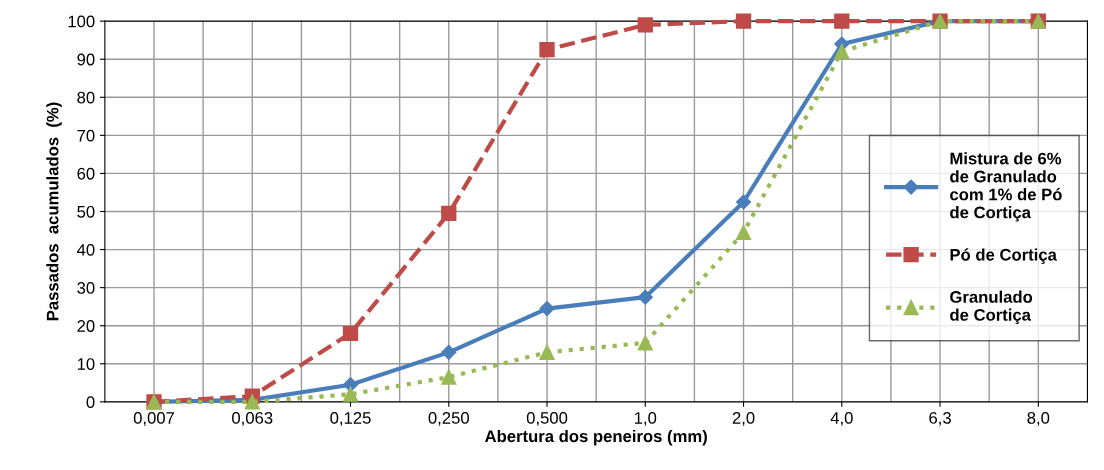  Describe the element at coordinates (841, 419) in the screenshot. I see `x-tick-label: 4,0` at that location.